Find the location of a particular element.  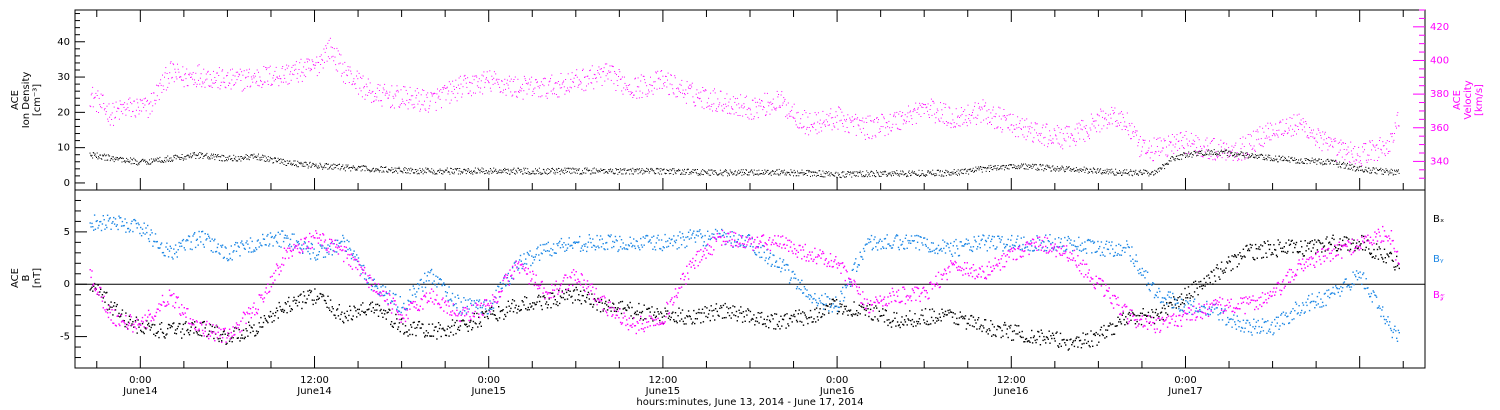

top-left-tick-label: 0 is located at coordinates (67, 183).